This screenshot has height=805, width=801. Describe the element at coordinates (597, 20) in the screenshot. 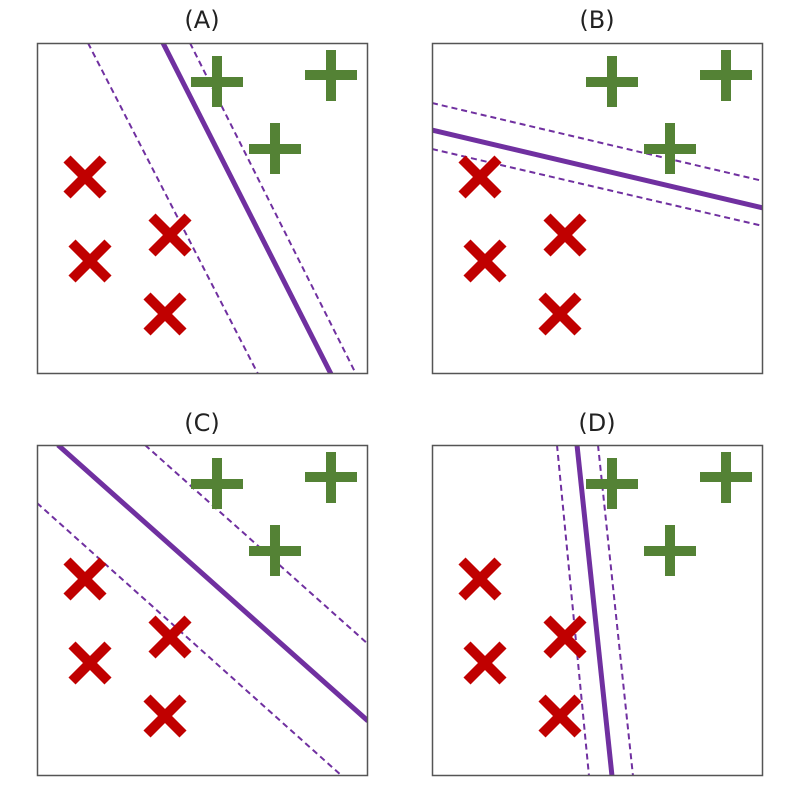

I see `panel-b-title: (B)` at that location.